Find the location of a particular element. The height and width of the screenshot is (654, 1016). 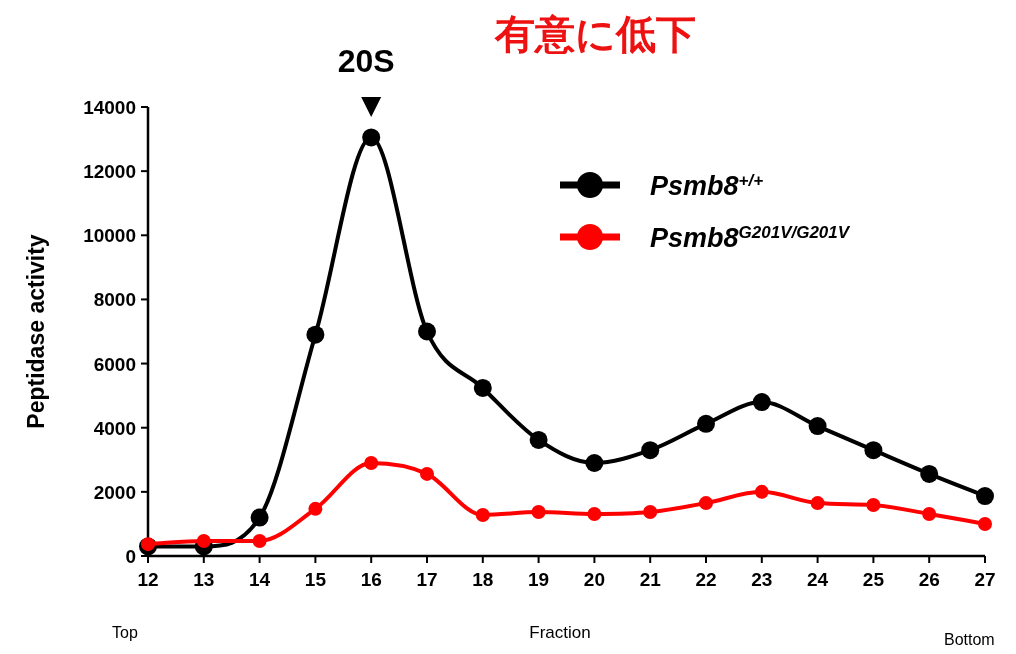

x-tick-label: 22 is located at coordinates (706, 579).